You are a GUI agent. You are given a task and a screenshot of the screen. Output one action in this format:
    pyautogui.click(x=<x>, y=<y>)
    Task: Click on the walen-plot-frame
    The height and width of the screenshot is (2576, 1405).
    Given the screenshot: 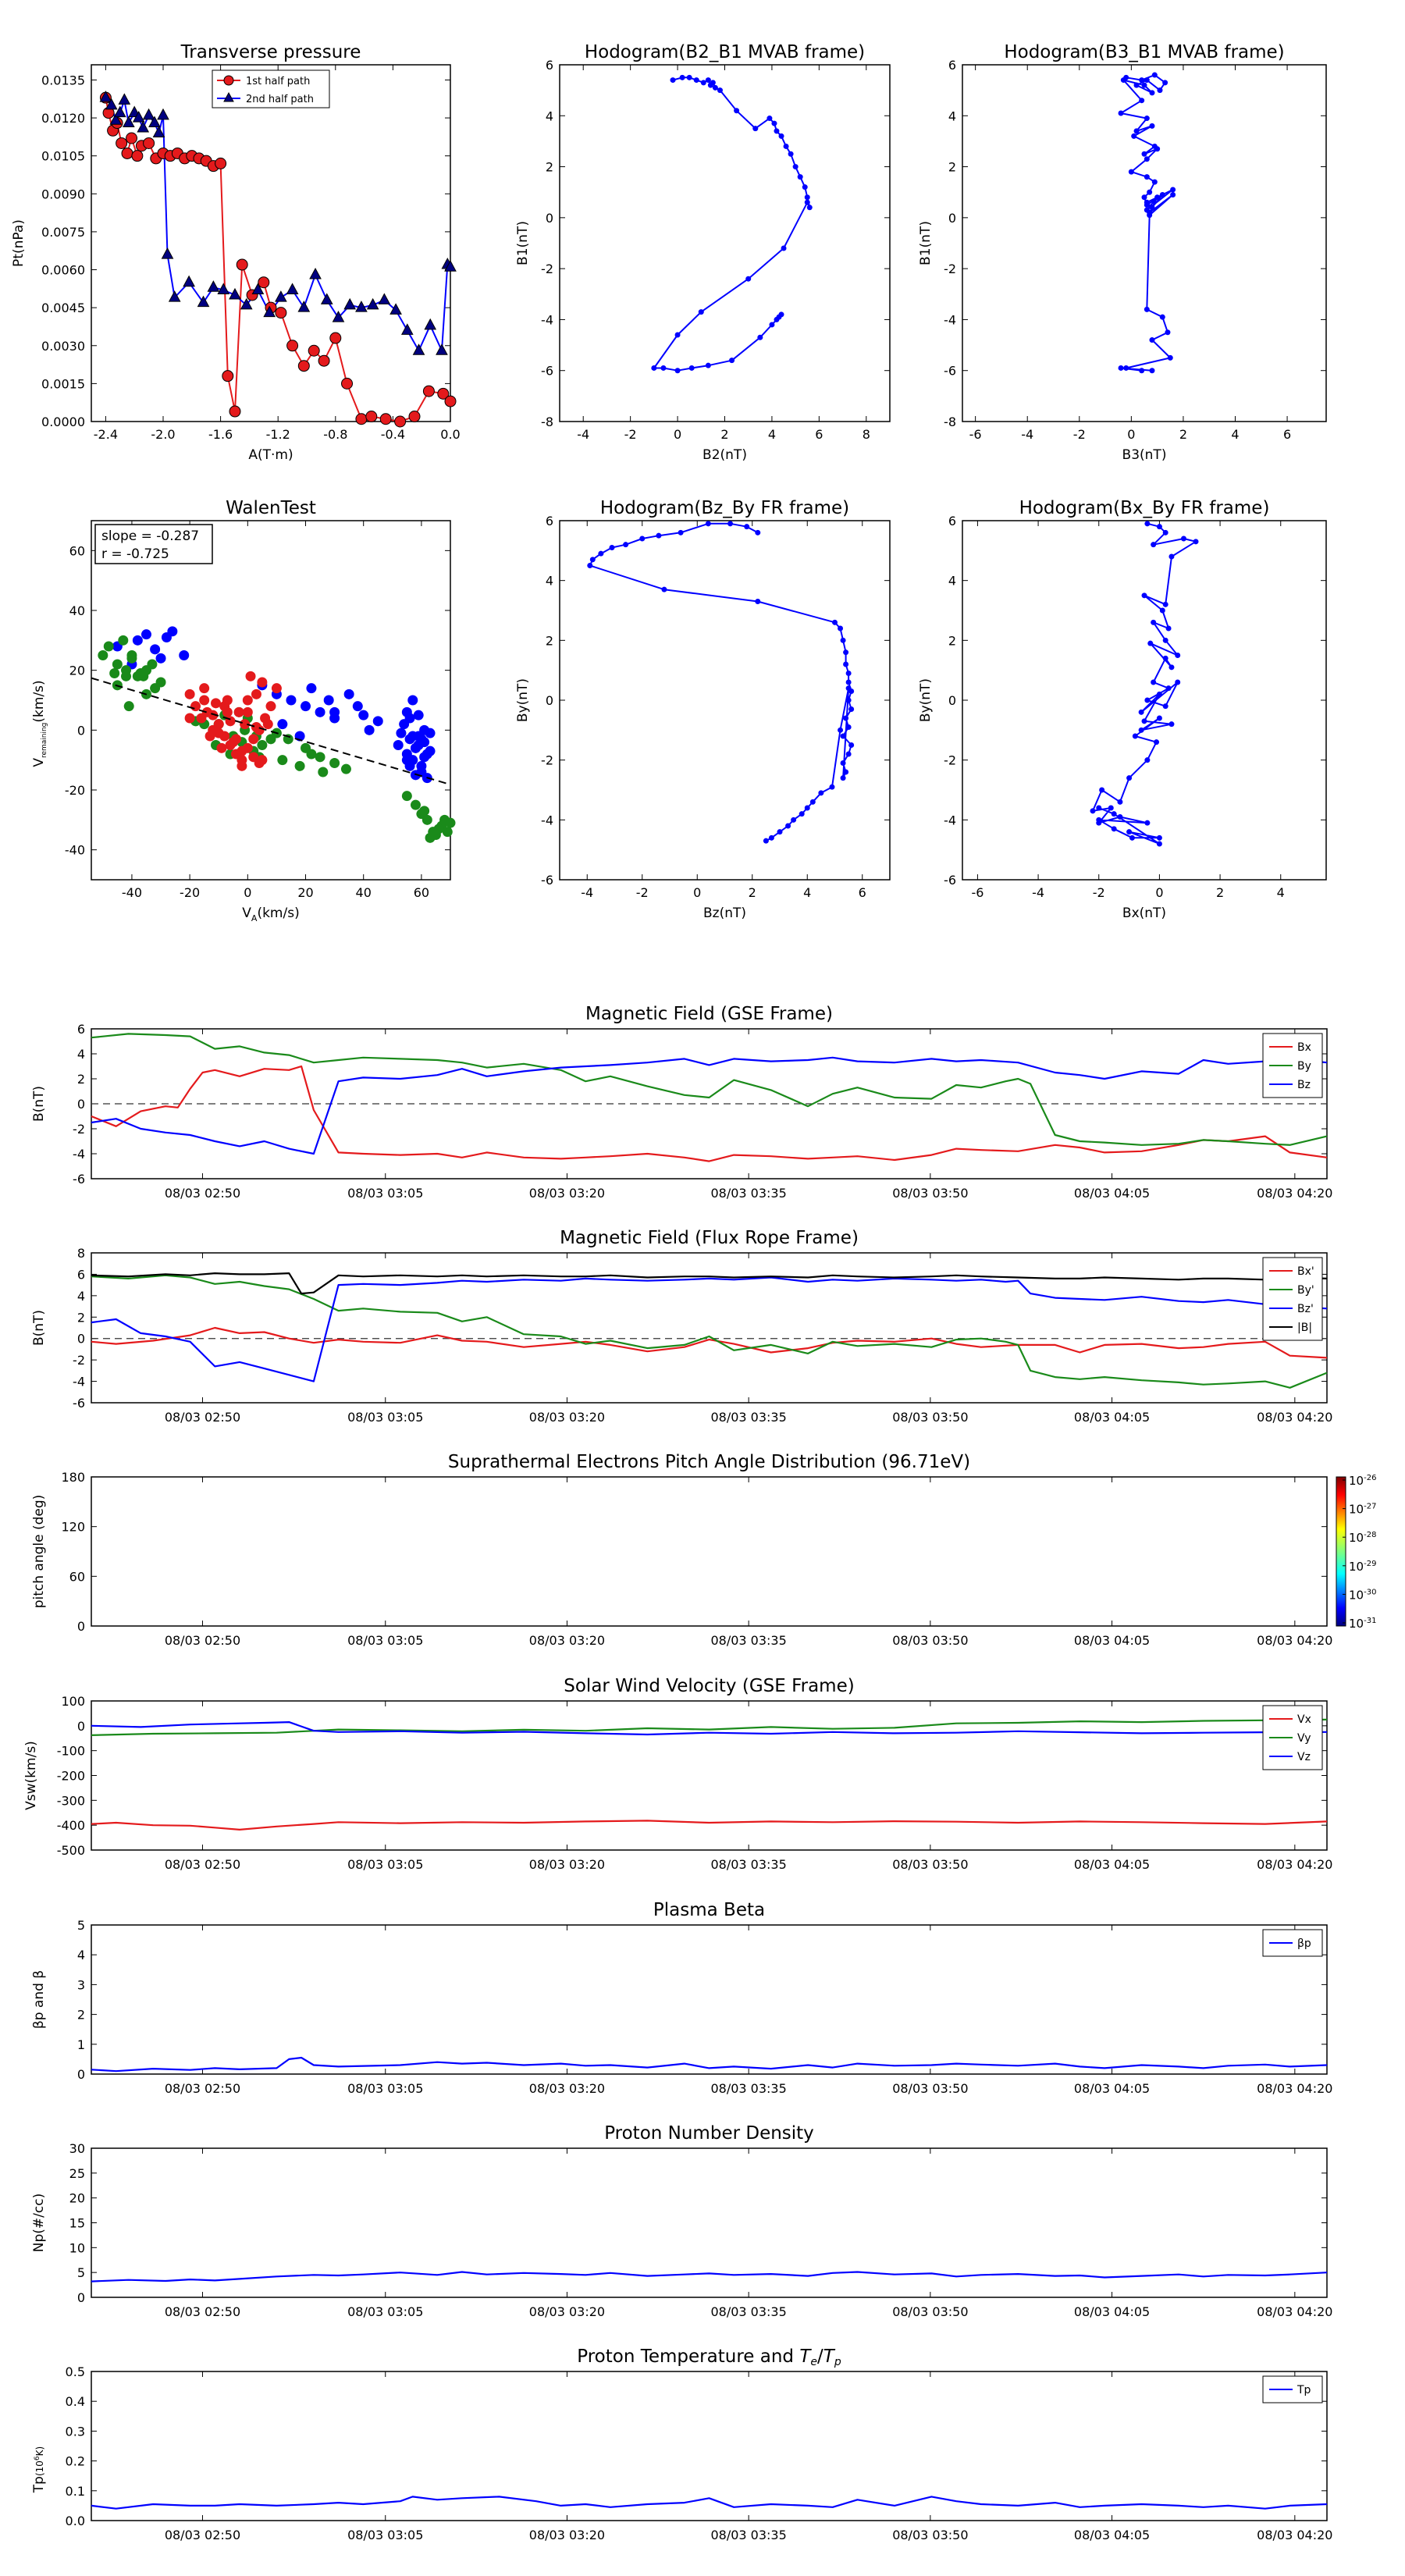 What is the action you would take?
    pyautogui.click(x=271, y=700)
    